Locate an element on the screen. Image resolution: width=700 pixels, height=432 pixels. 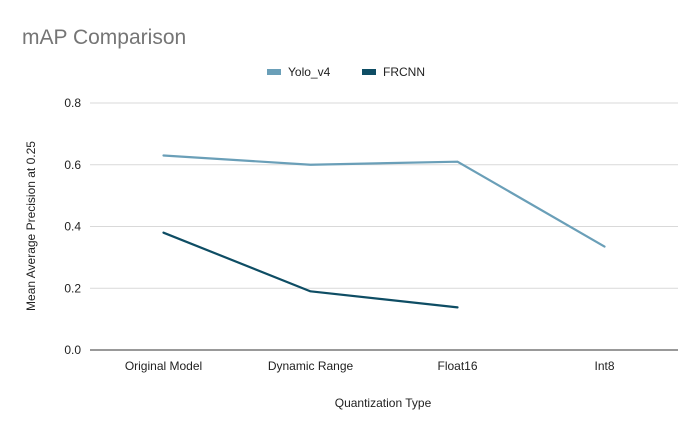
y-axis-title: Mean Average Precision at 0.25 is located at coordinates (31, 226).